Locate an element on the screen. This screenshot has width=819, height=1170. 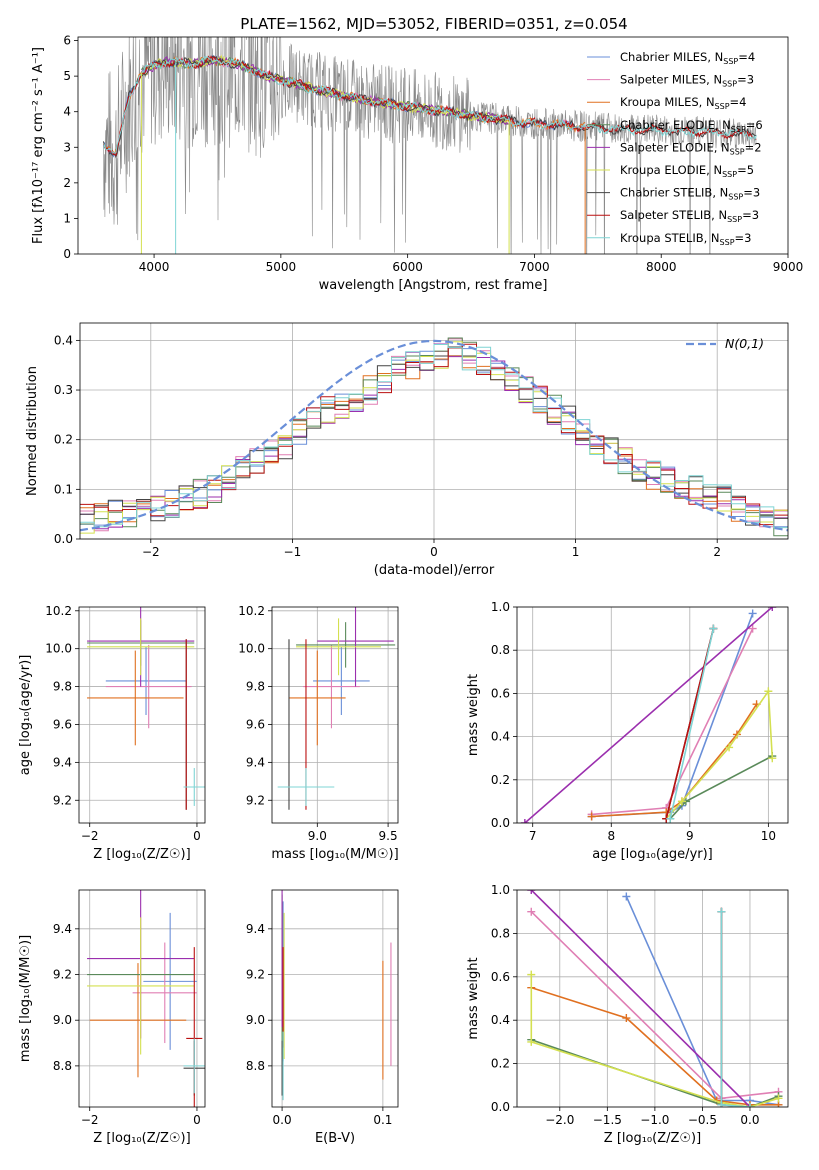
legend-label-kroupa-stelib: Kroupa STELIB, NSSP=3 is located at coordinates (685, 239).